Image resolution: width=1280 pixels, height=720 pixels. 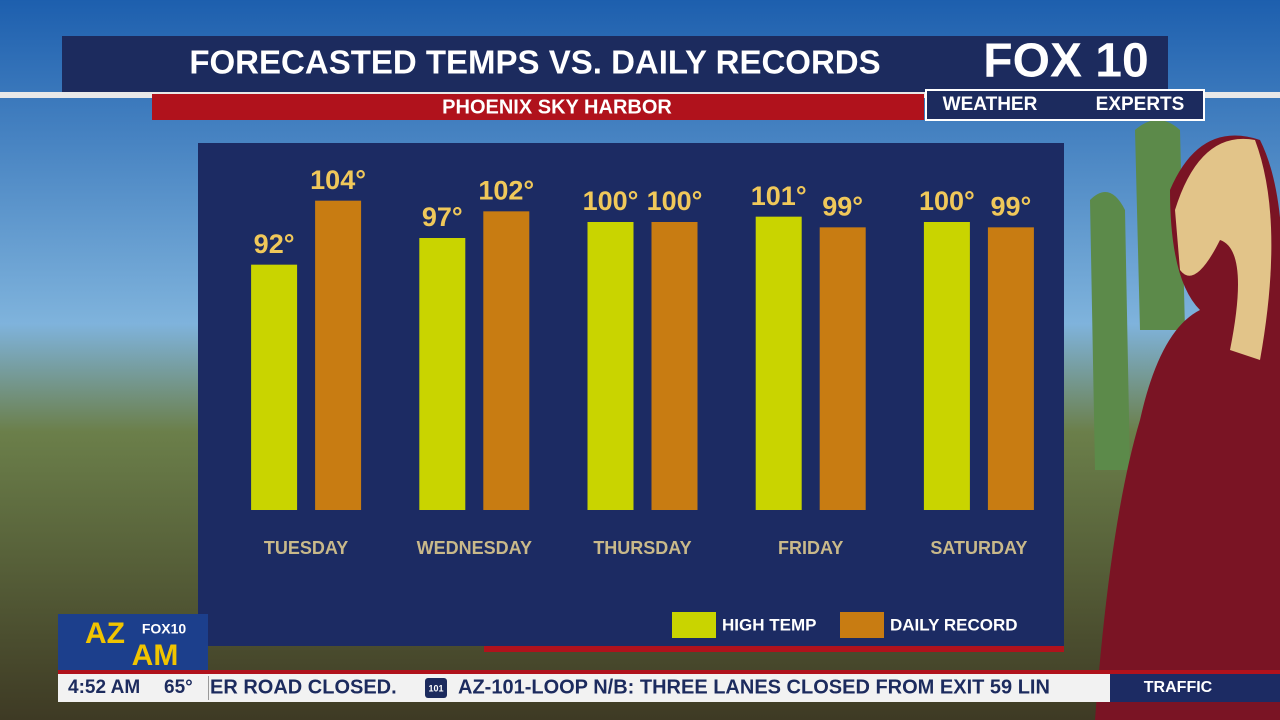 I want to click on presenter-hair, so click(x=1223, y=249).